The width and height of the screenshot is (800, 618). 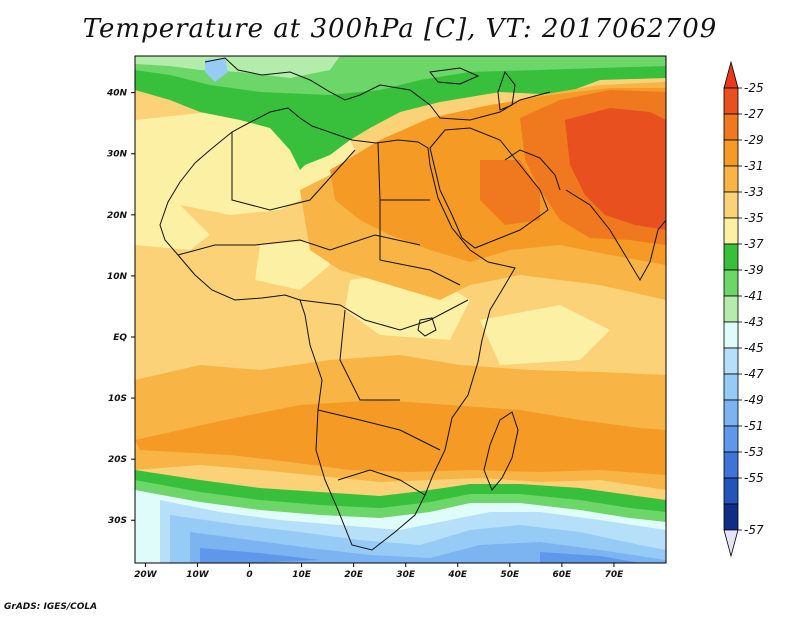 I want to click on border-northafrica, so click(x=293, y=171).